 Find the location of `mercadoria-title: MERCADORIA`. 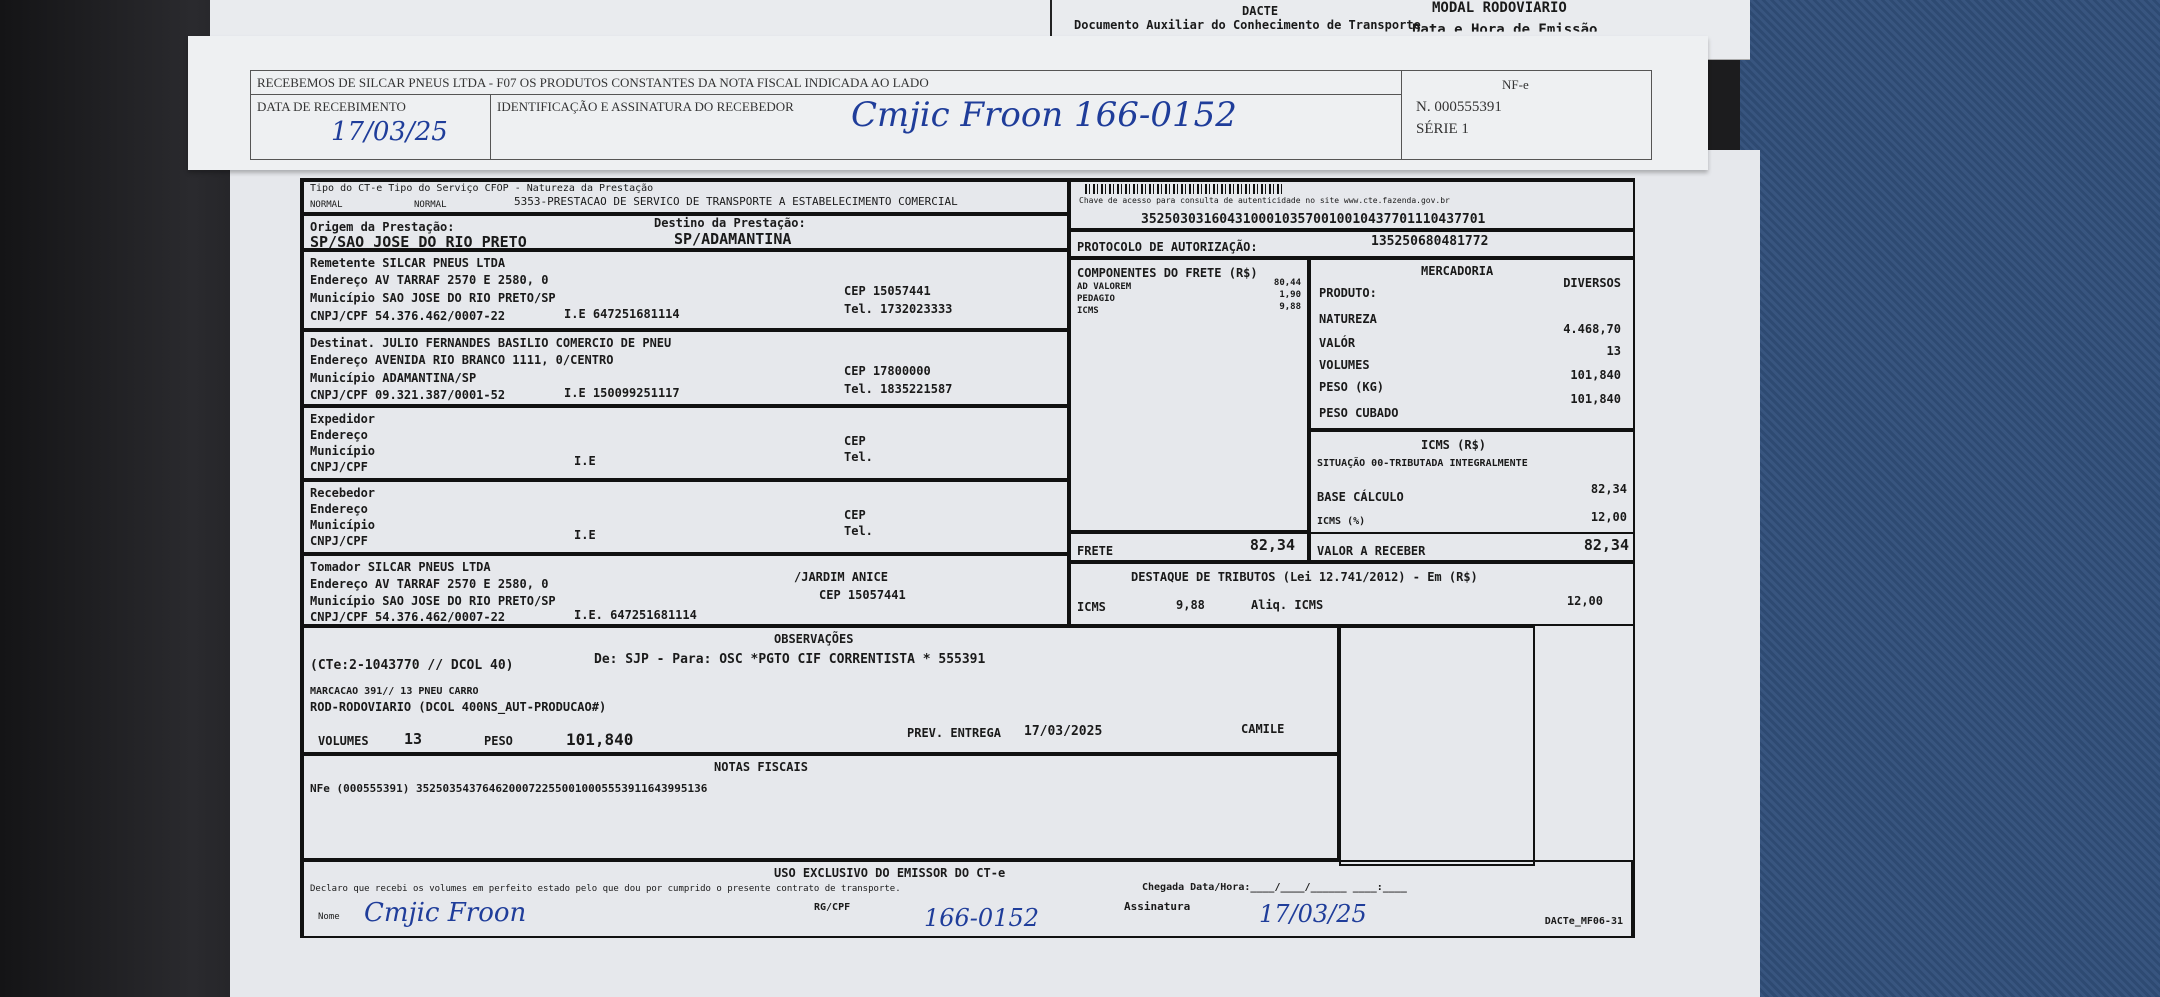

mercadoria-title: MERCADORIA is located at coordinates (1457, 271).